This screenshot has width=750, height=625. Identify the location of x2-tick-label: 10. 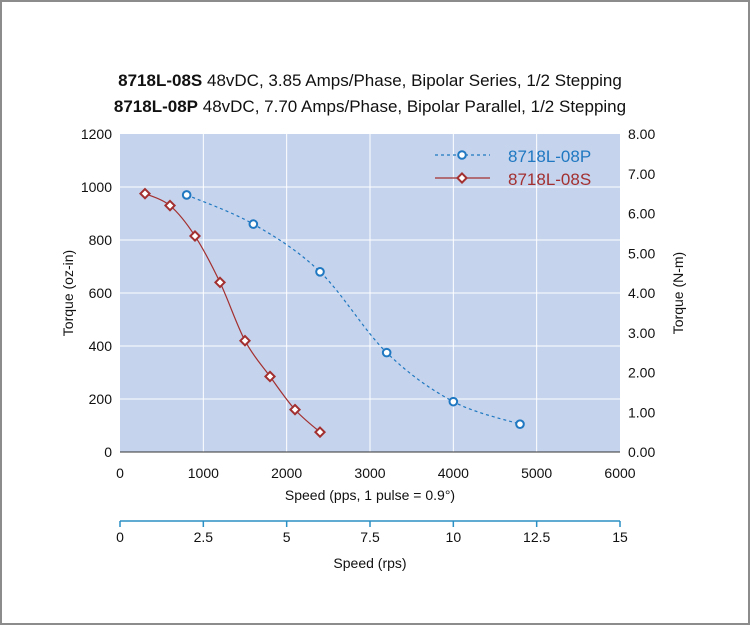
(454, 537).